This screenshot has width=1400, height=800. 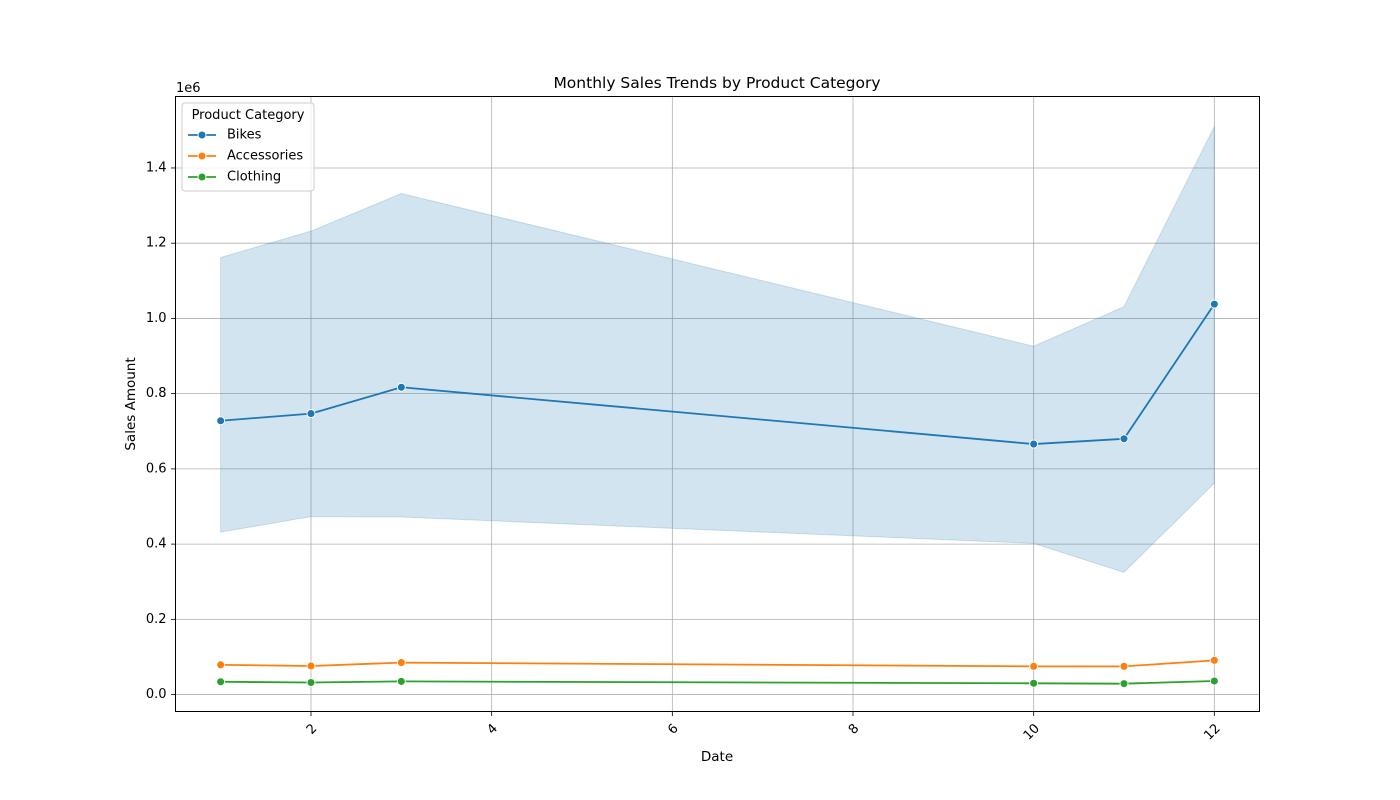 I want to click on y-tick-label: 0.6, so click(x=156, y=468).